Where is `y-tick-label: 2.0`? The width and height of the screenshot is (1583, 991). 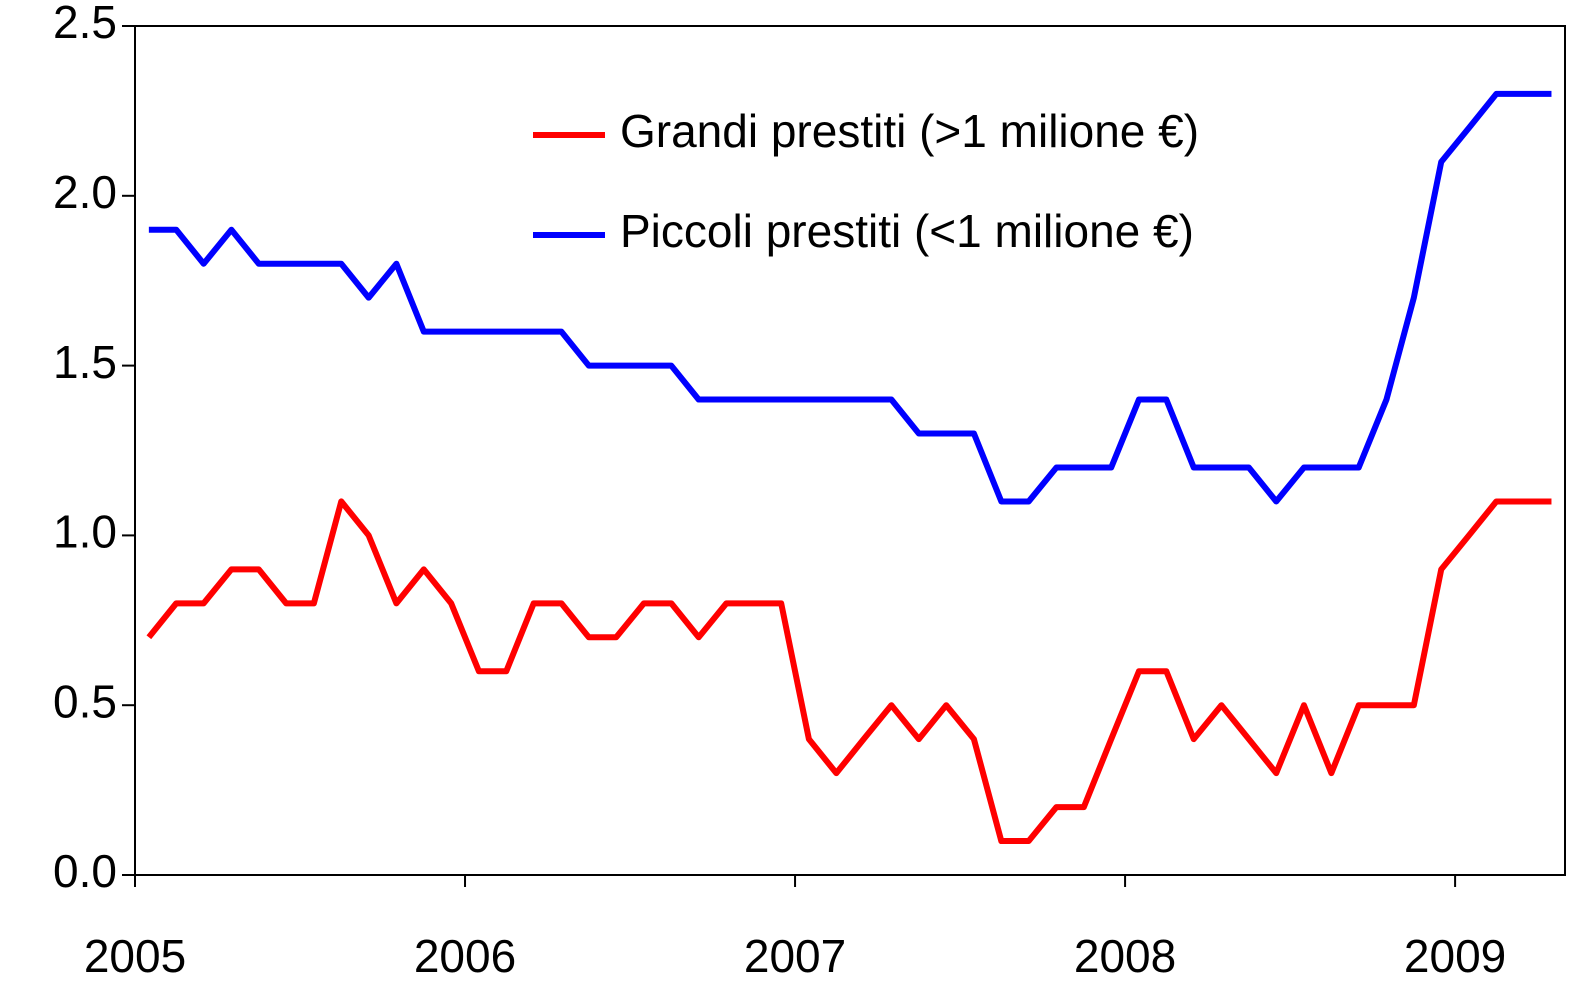 y-tick-label: 2.0 is located at coordinates (85, 192).